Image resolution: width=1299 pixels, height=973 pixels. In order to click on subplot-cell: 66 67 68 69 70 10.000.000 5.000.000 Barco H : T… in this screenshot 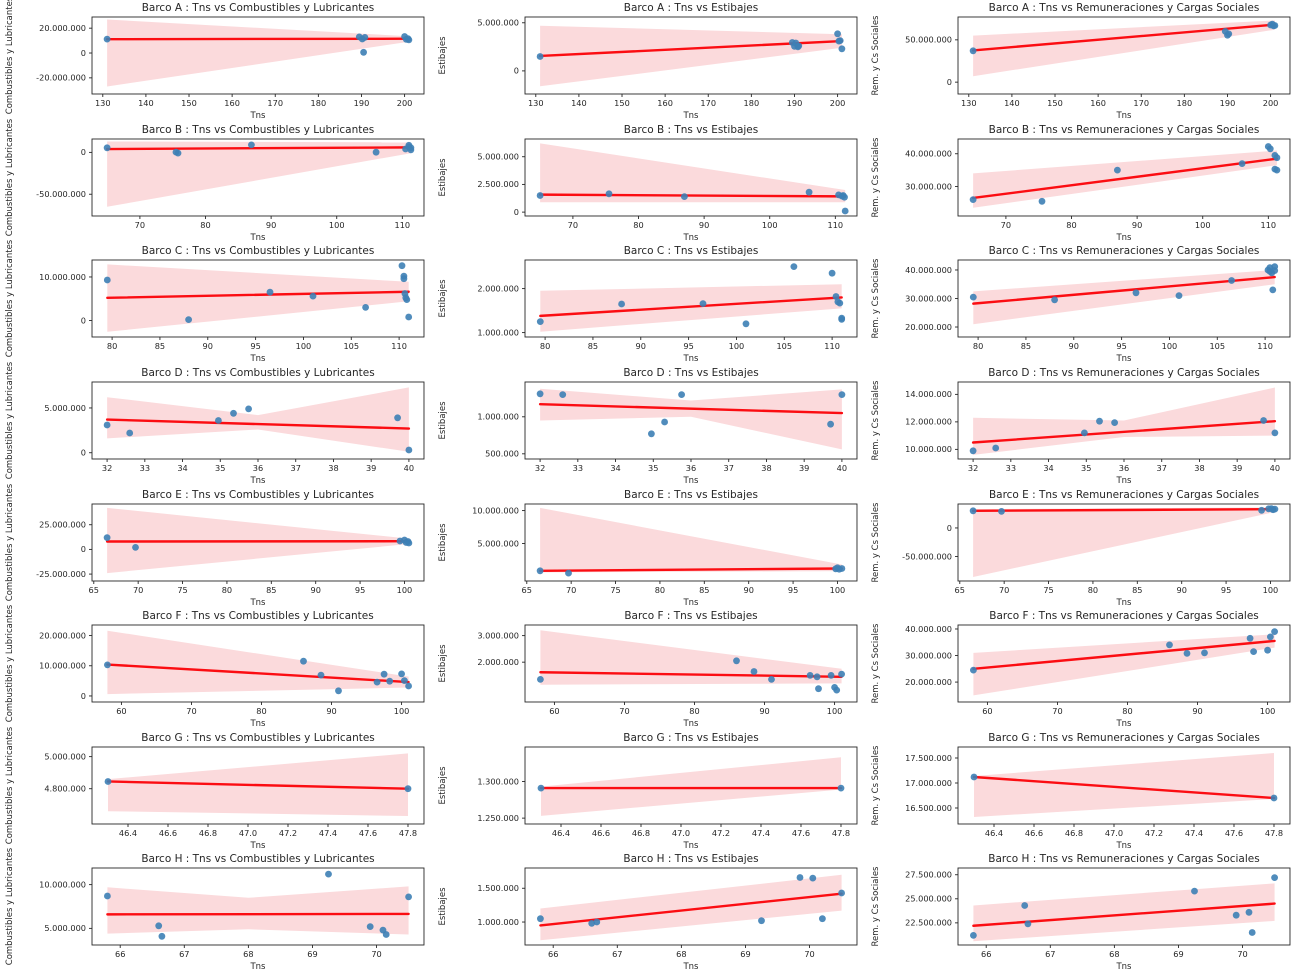, I will do `click(216, 910)`.